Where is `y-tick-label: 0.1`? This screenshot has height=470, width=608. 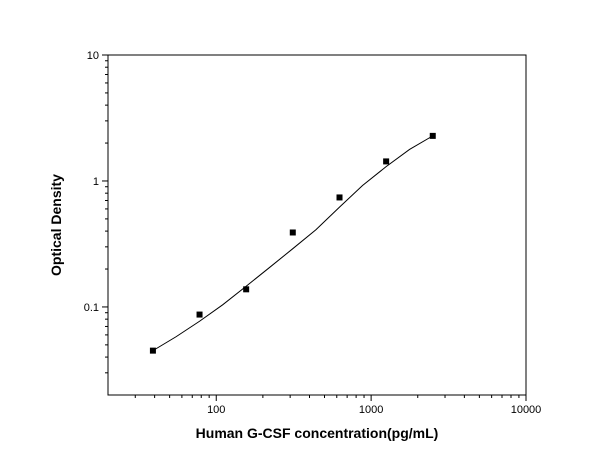
y-tick-label: 0.1 is located at coordinates (91, 308).